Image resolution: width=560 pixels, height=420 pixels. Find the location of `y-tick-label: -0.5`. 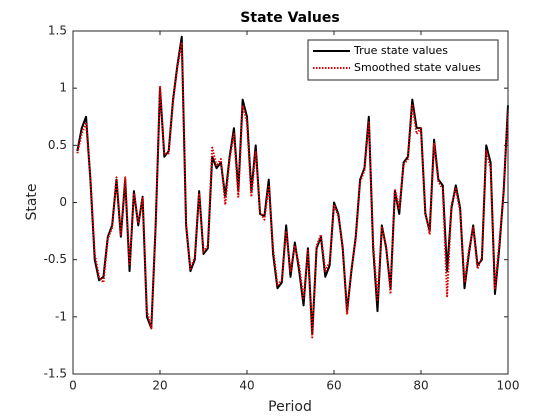

y-tick-label: -0.5 is located at coordinates (55, 259).